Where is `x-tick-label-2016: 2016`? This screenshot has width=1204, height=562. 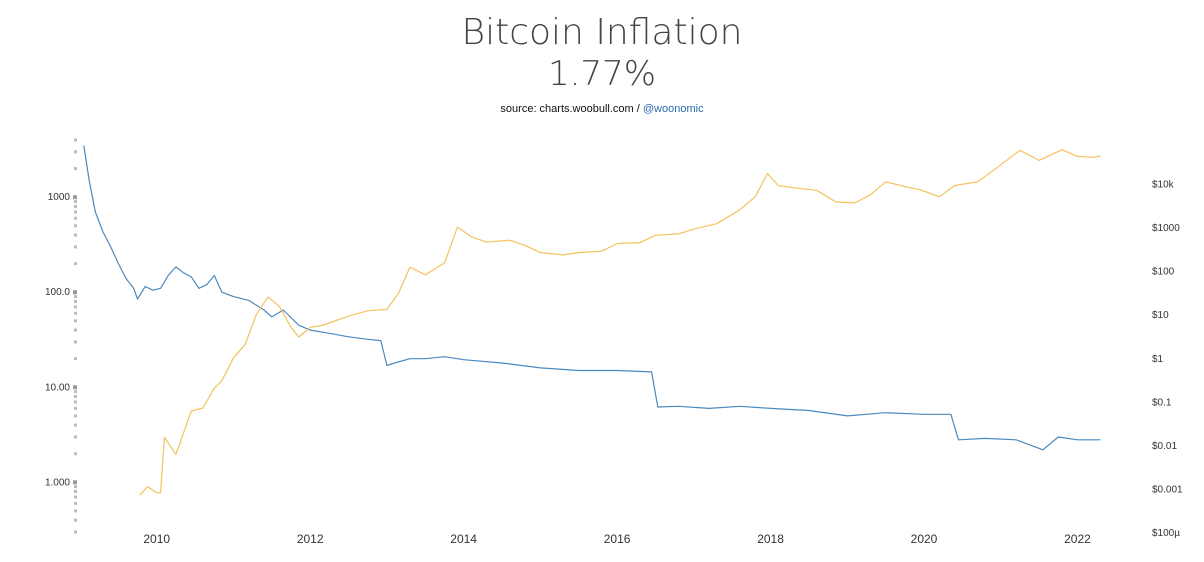
x-tick-label-2016: 2016 is located at coordinates (617, 539).